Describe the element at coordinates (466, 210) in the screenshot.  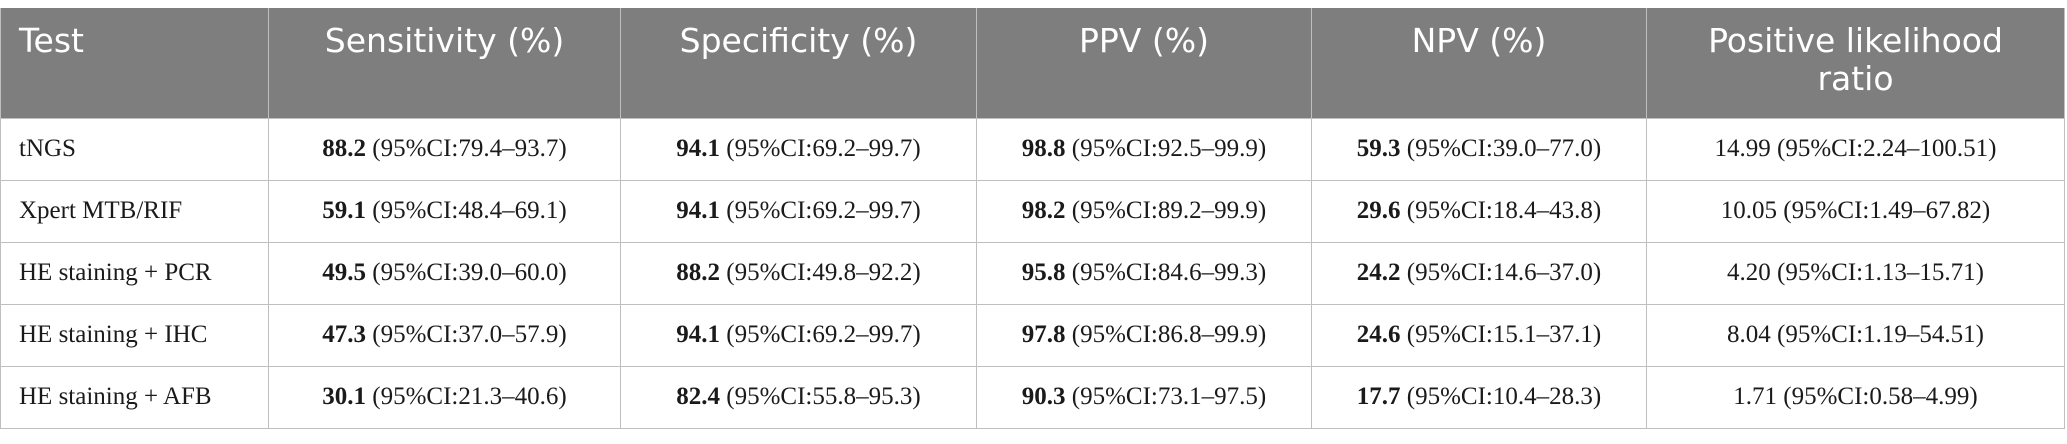
I see `sensitivity-ci: (95%CI:48.4–69.1)` at that location.